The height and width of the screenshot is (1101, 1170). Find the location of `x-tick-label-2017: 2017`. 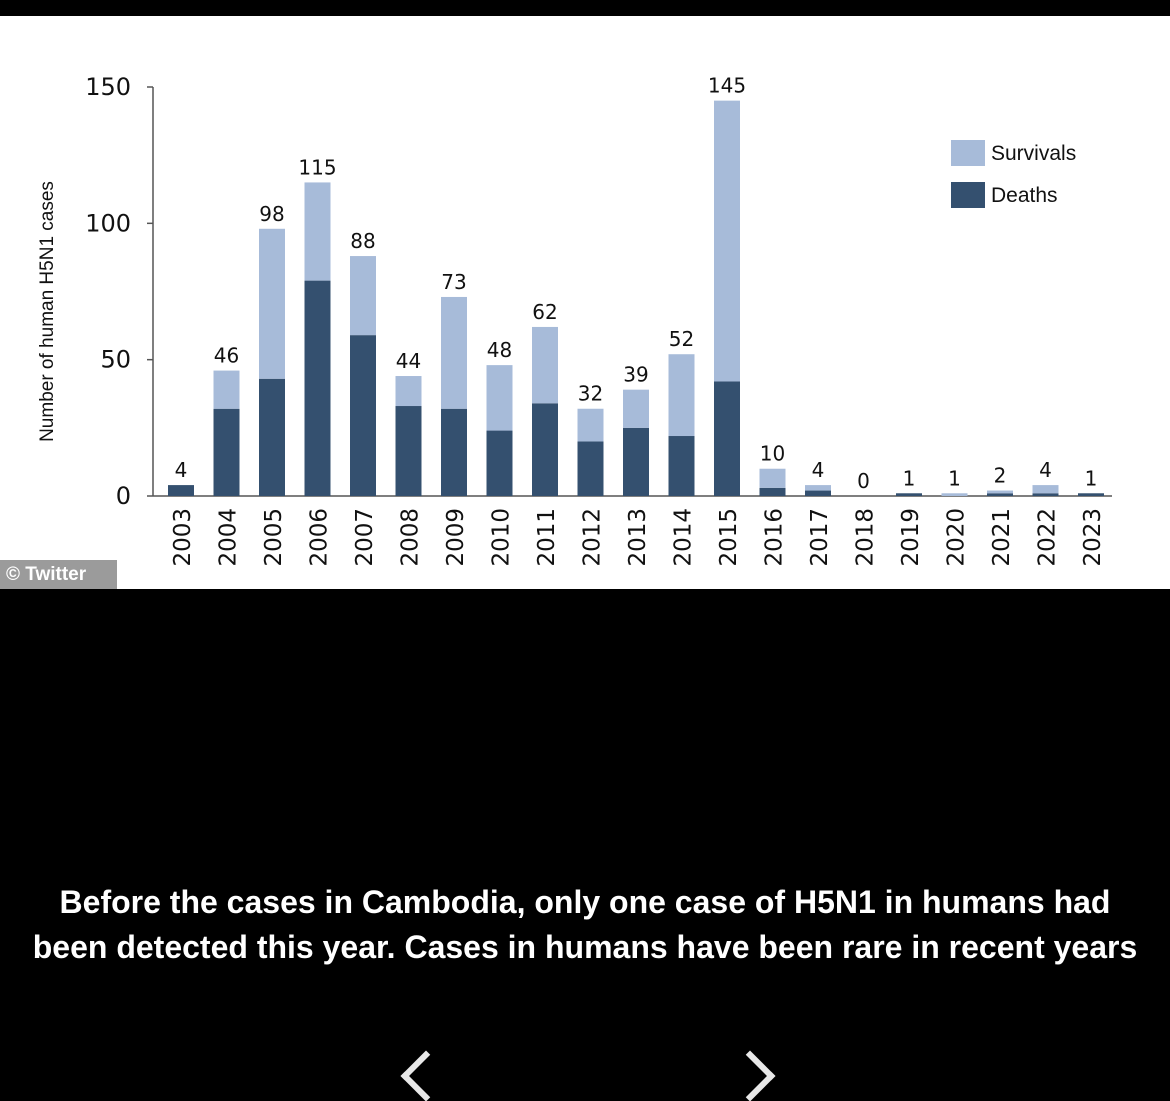

x-tick-label-2017: 2017 is located at coordinates (820, 537).